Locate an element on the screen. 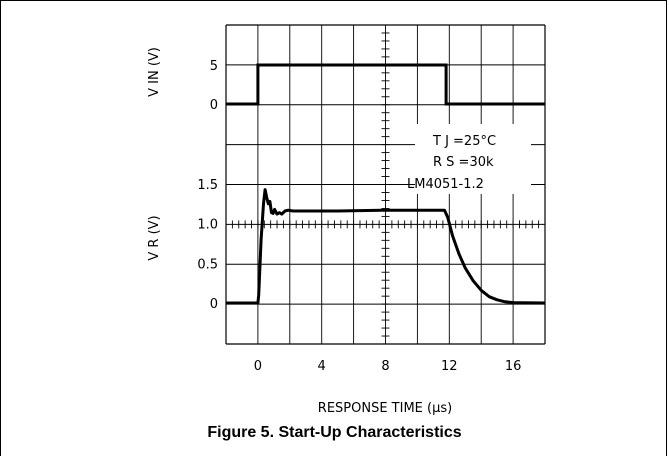  x-tick-label: 12 is located at coordinates (449, 366).